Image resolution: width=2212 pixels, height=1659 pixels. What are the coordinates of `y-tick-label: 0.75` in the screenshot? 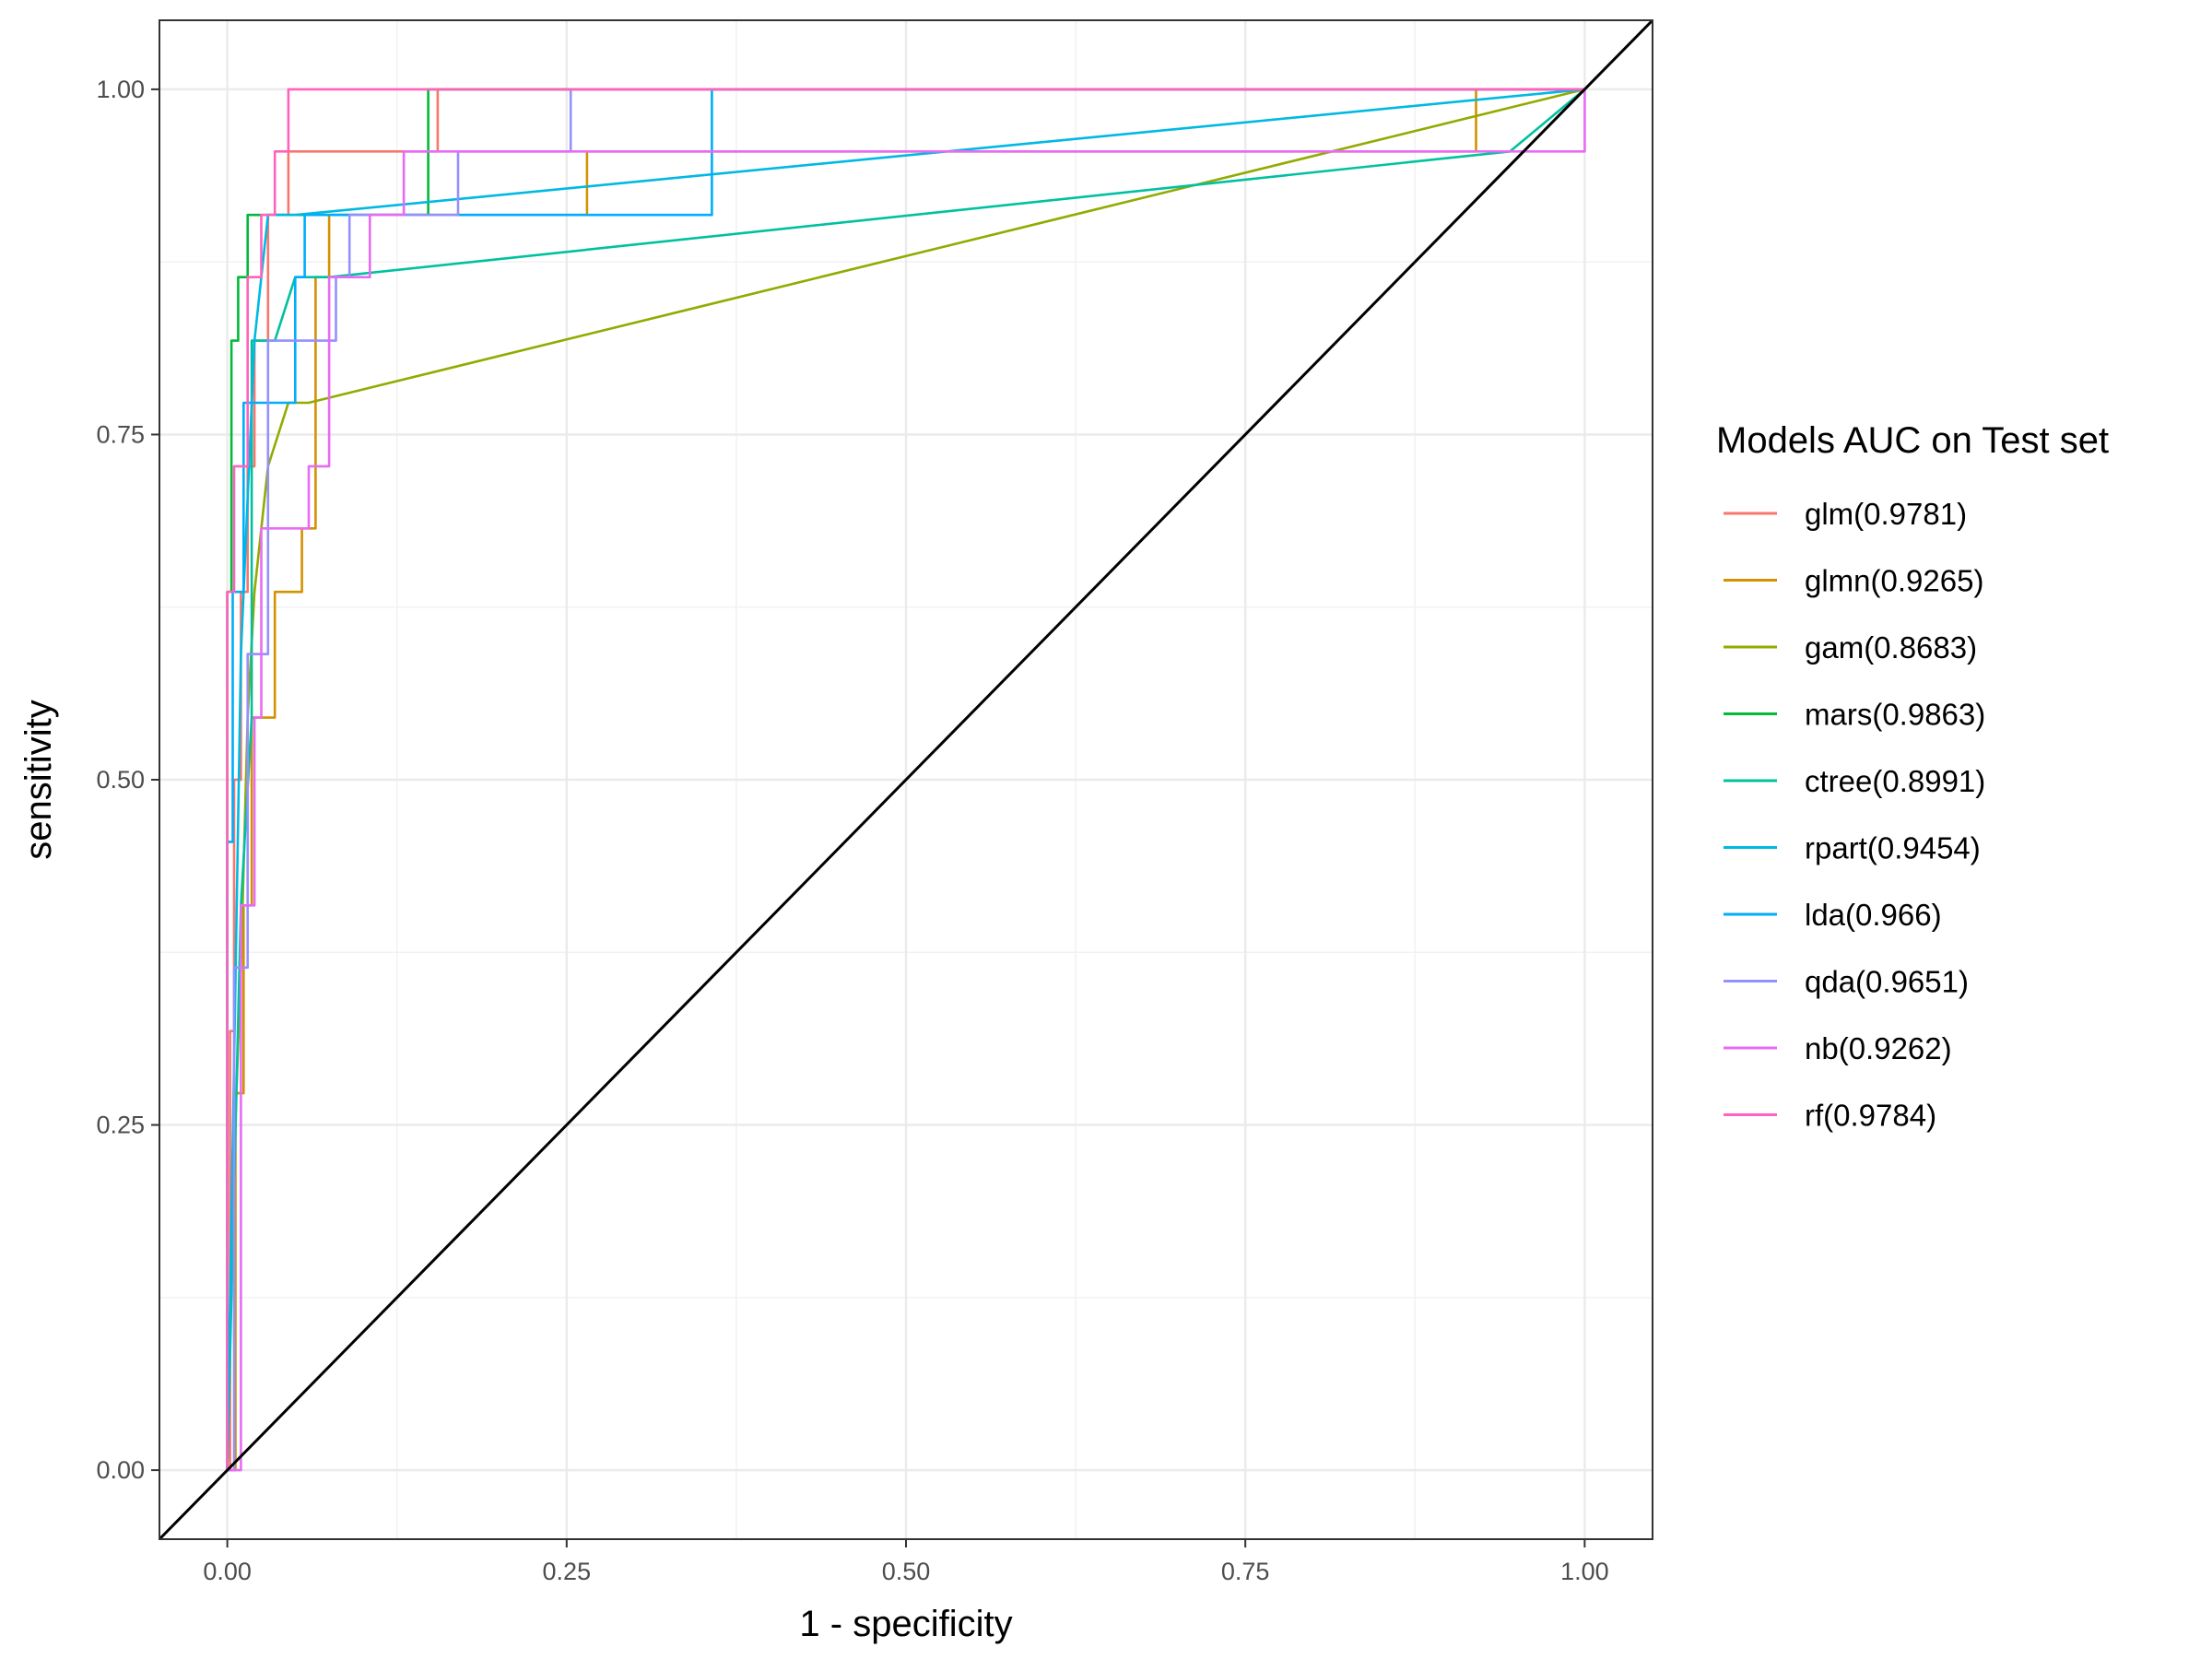 It's located at (120, 434).